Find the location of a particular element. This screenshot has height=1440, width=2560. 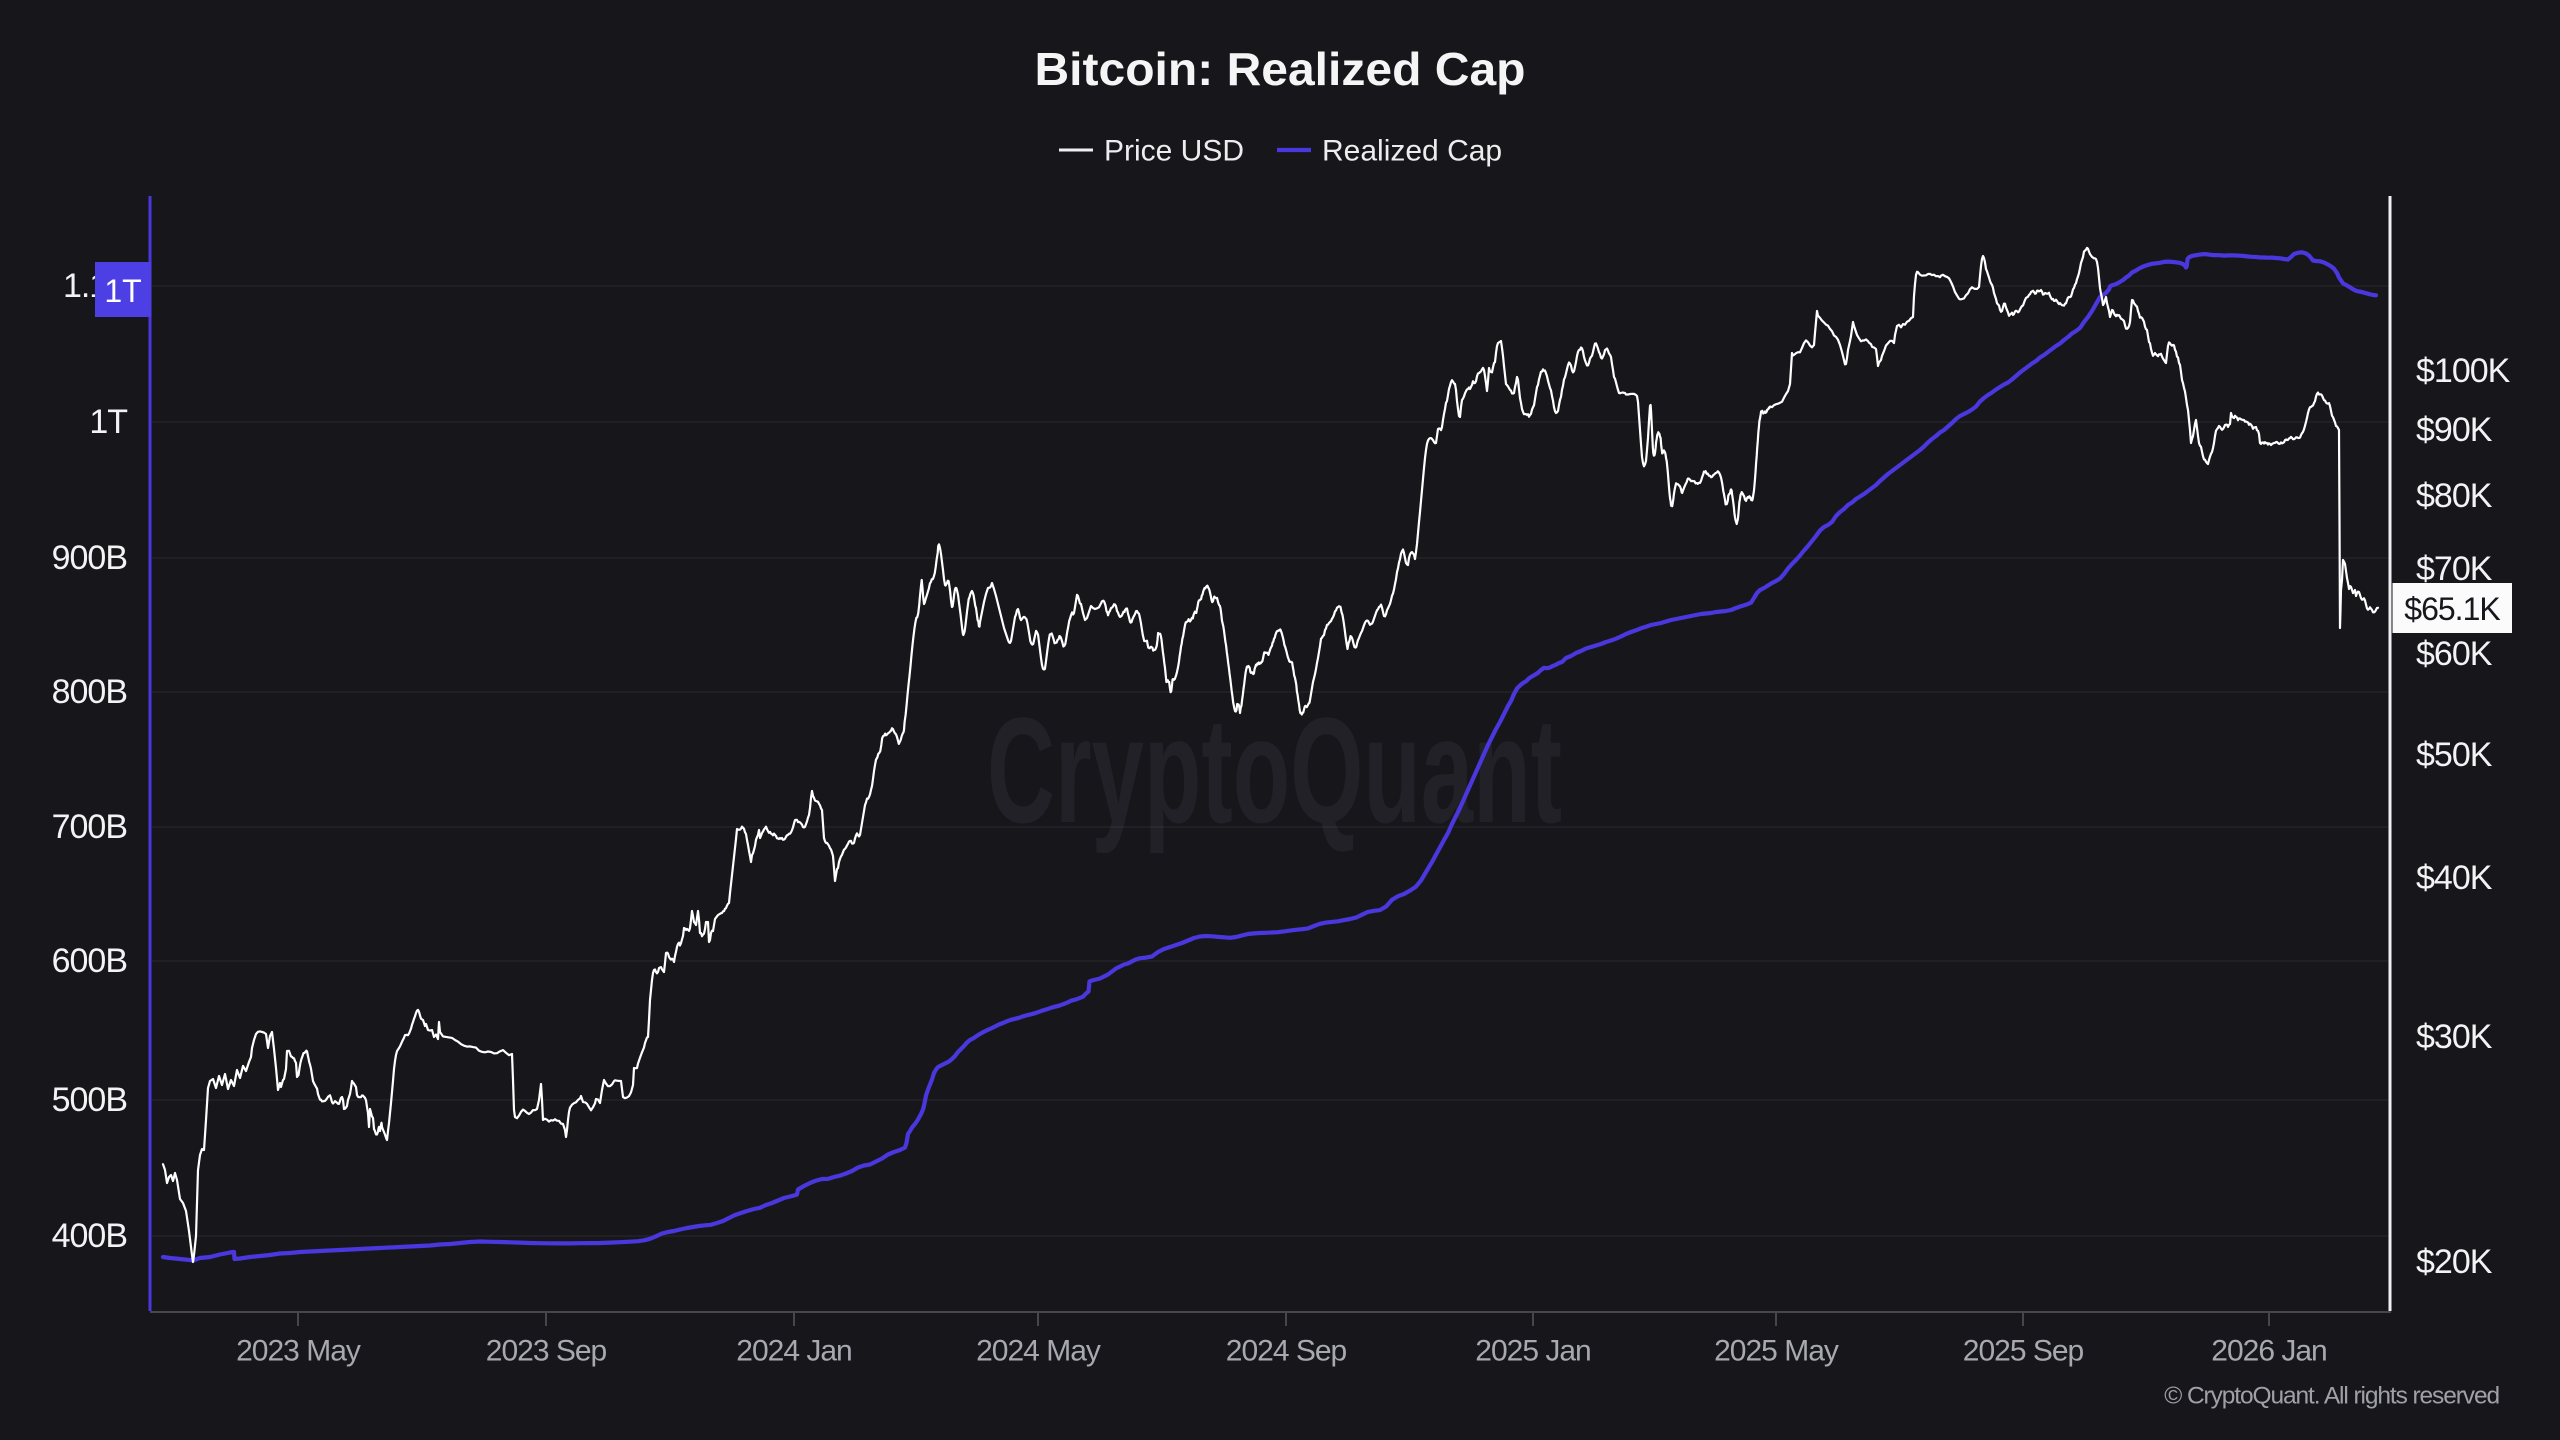

svg-text: $100K is located at coordinates (2463, 371).